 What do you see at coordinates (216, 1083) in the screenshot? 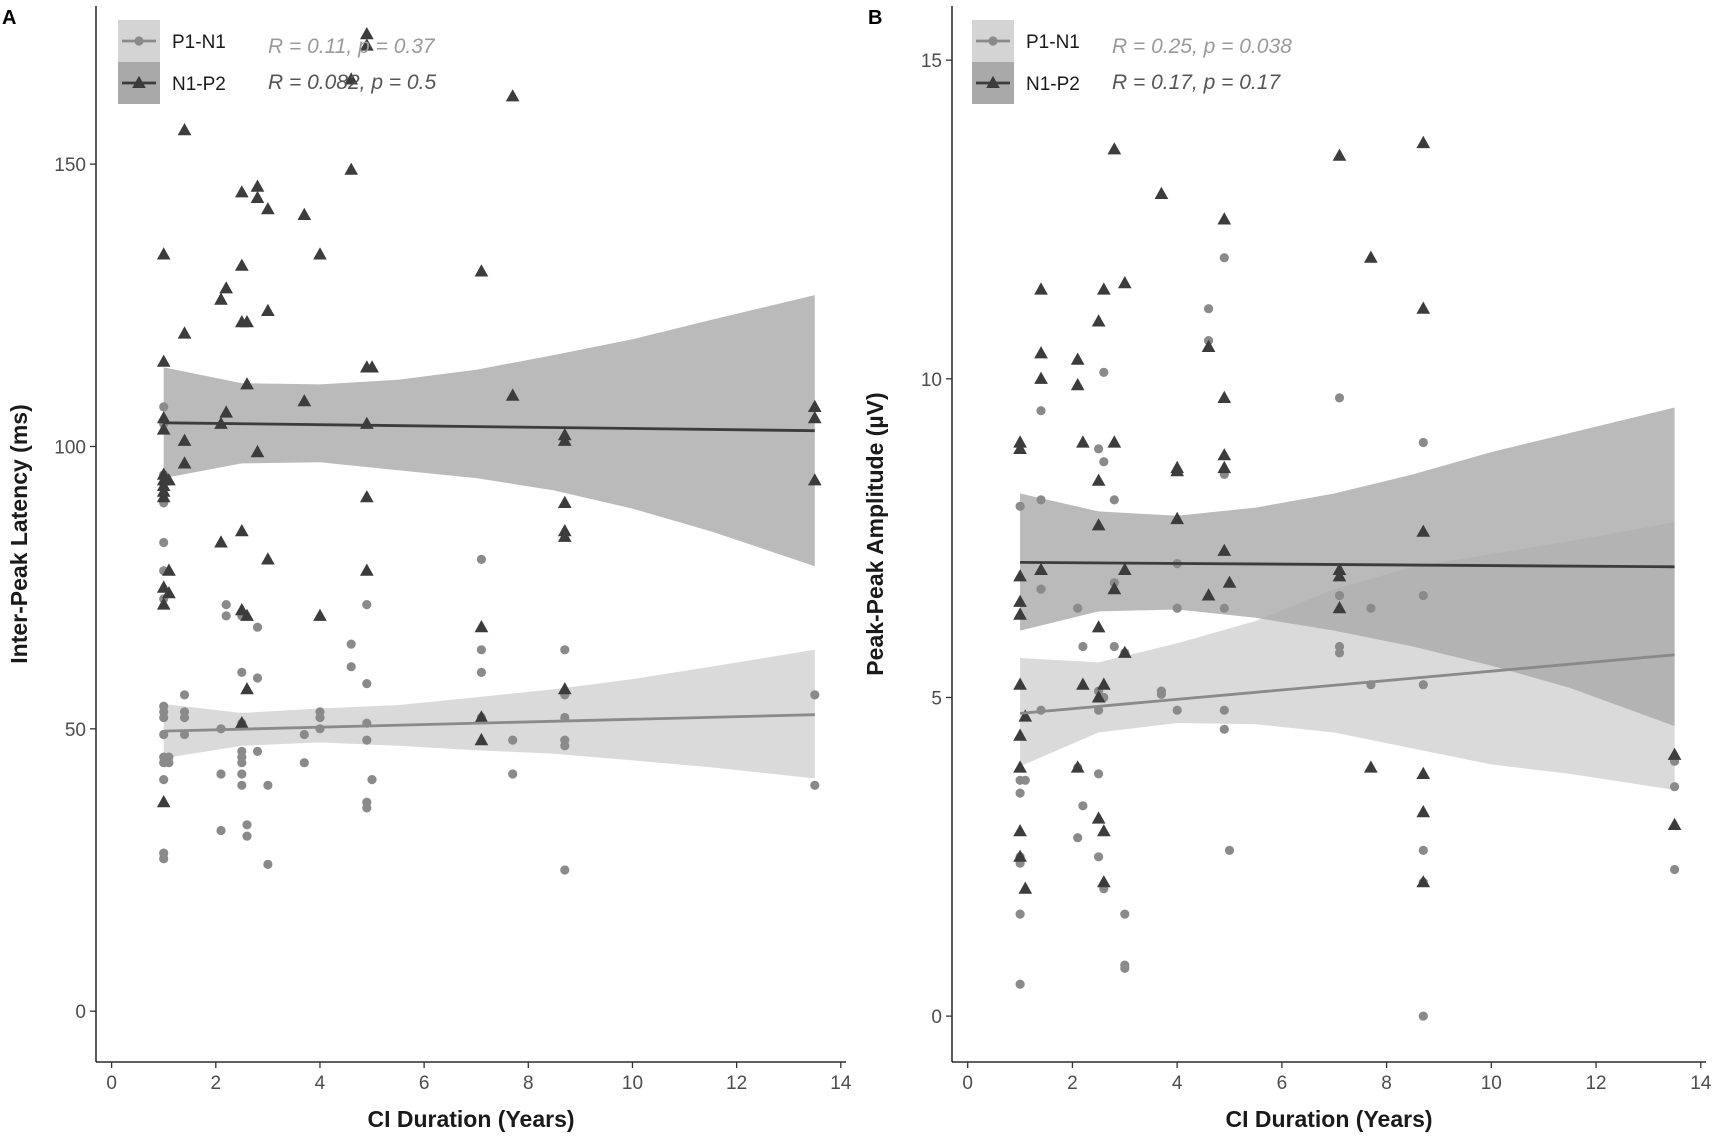
I see `x-tick-label-2: 2` at bounding box center [216, 1083].